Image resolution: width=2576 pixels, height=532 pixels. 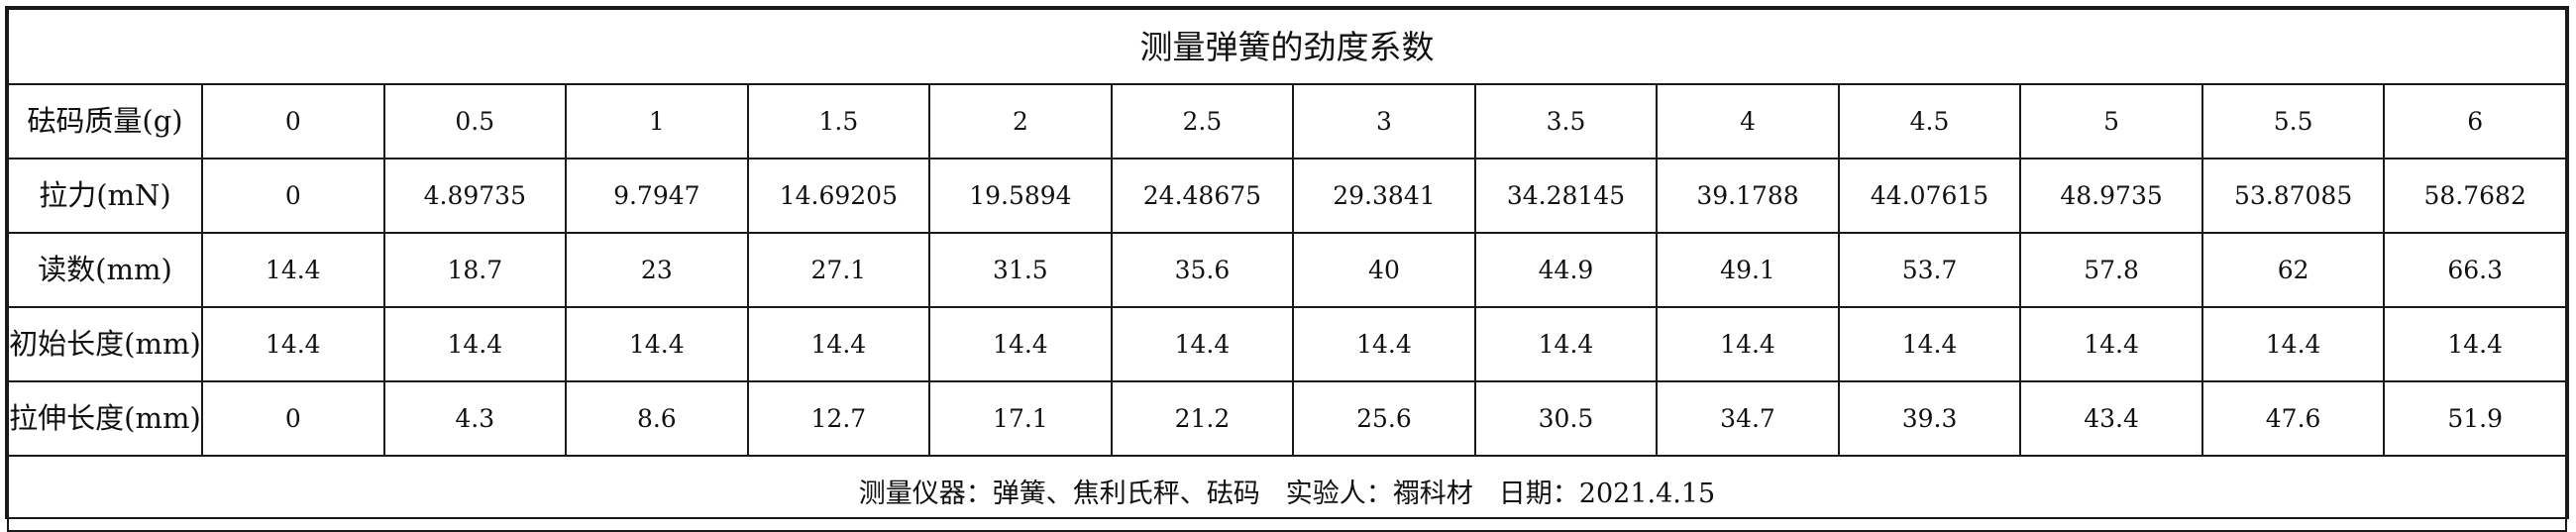 I want to click on footer-date: 日期：2021.4.15, so click(x=1607, y=493).